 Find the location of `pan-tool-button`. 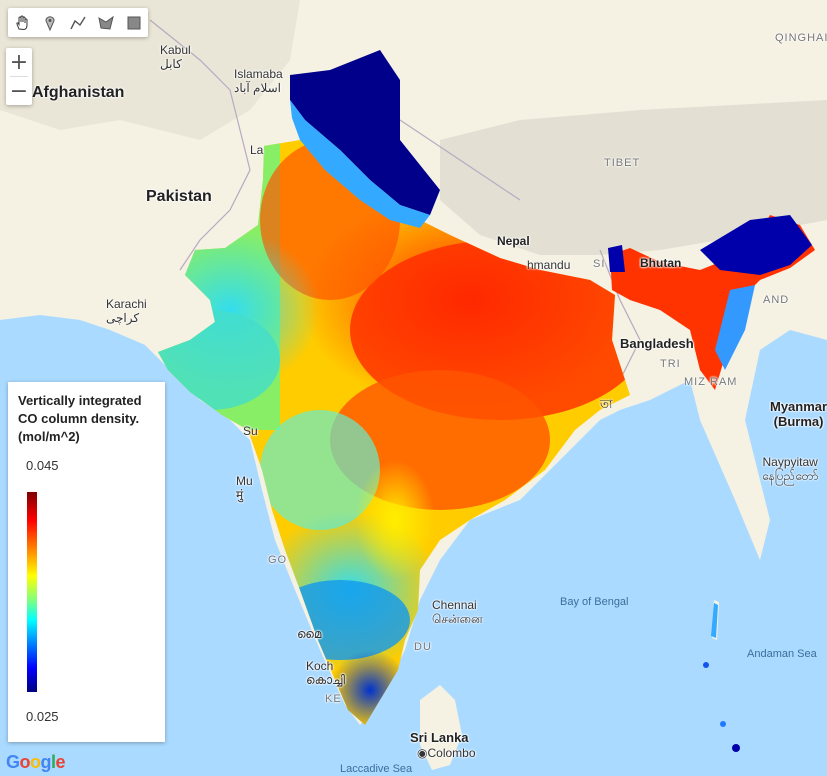

pan-tool-button is located at coordinates (22, 22).